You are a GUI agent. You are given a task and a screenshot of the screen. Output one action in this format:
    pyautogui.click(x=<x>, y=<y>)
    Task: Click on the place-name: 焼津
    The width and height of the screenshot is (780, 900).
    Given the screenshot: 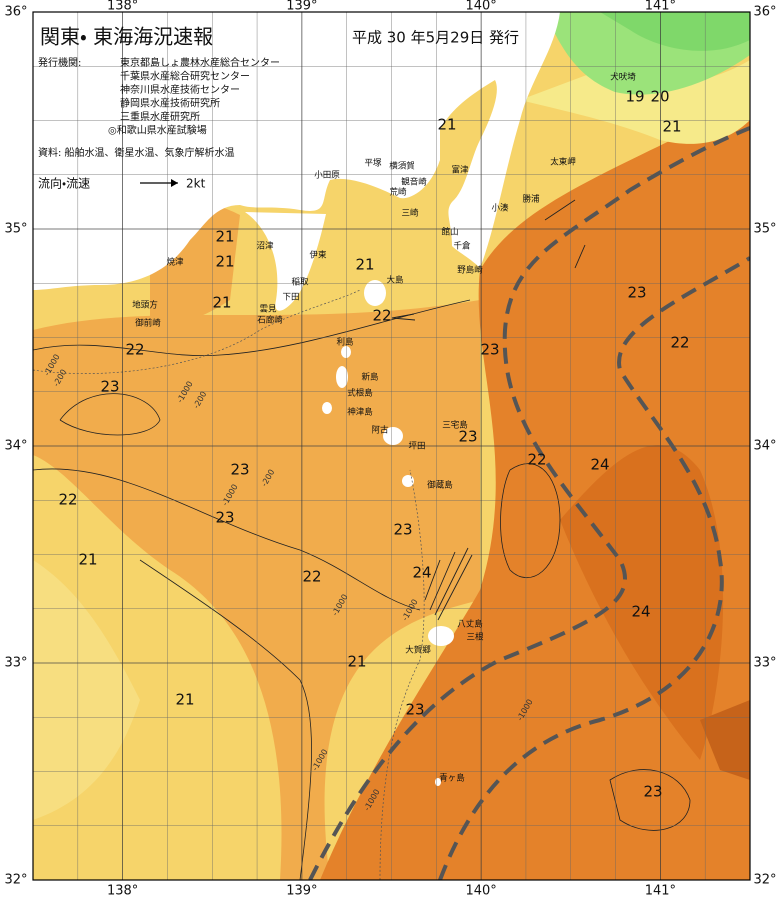 What is the action you would take?
    pyautogui.click(x=175, y=262)
    